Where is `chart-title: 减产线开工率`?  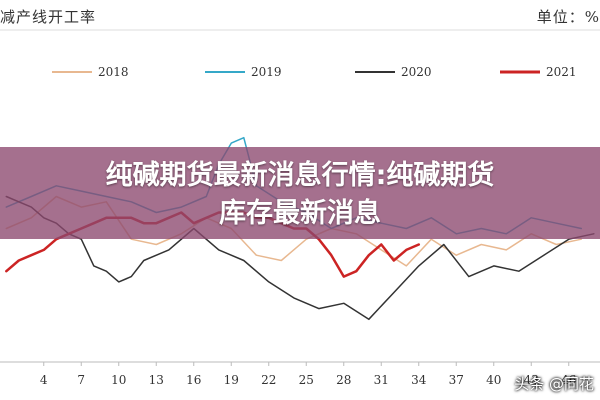 chart-title: 减产线开工率 is located at coordinates (48, 17).